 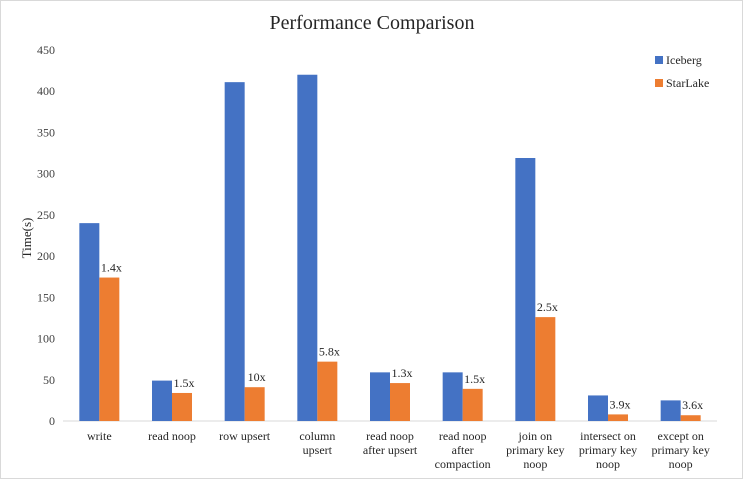 I want to click on y-tick-label: 200, so click(x=46, y=256).